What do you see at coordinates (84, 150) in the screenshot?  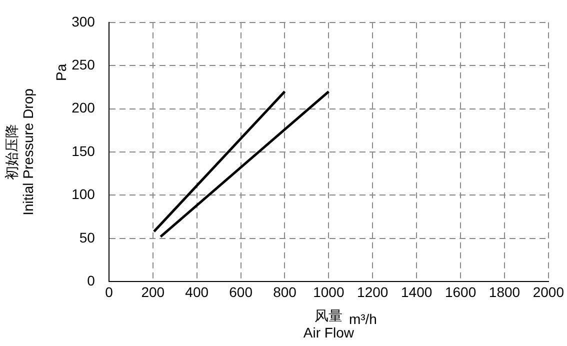 I see `y-tick-label: 150` at bounding box center [84, 150].